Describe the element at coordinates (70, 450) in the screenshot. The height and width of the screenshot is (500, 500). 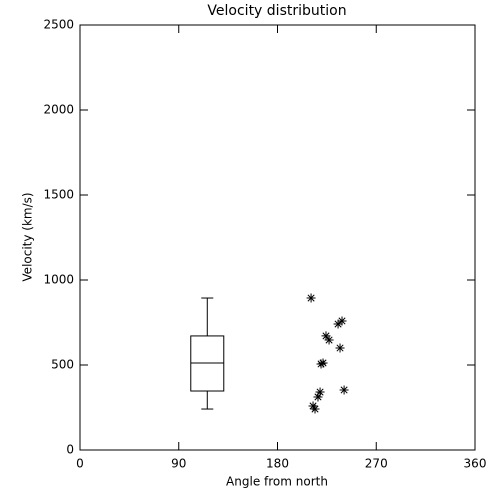
I see `y-tick-label: 0` at that location.